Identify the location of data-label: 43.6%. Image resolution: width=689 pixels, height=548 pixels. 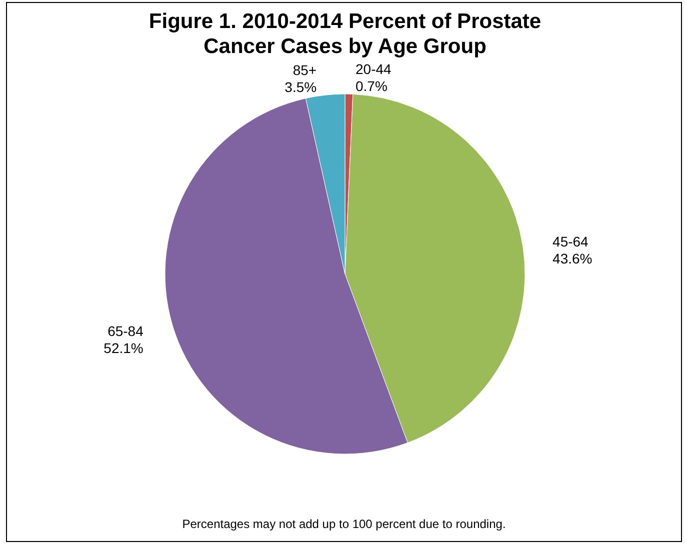
(572, 258).